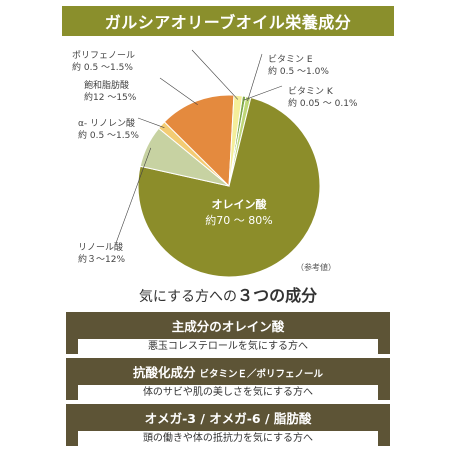 The width and height of the screenshot is (456, 456). What do you see at coordinates (103, 55) in the screenshot?
I see `slice-label-name: ポリフェノール` at bounding box center [103, 55].